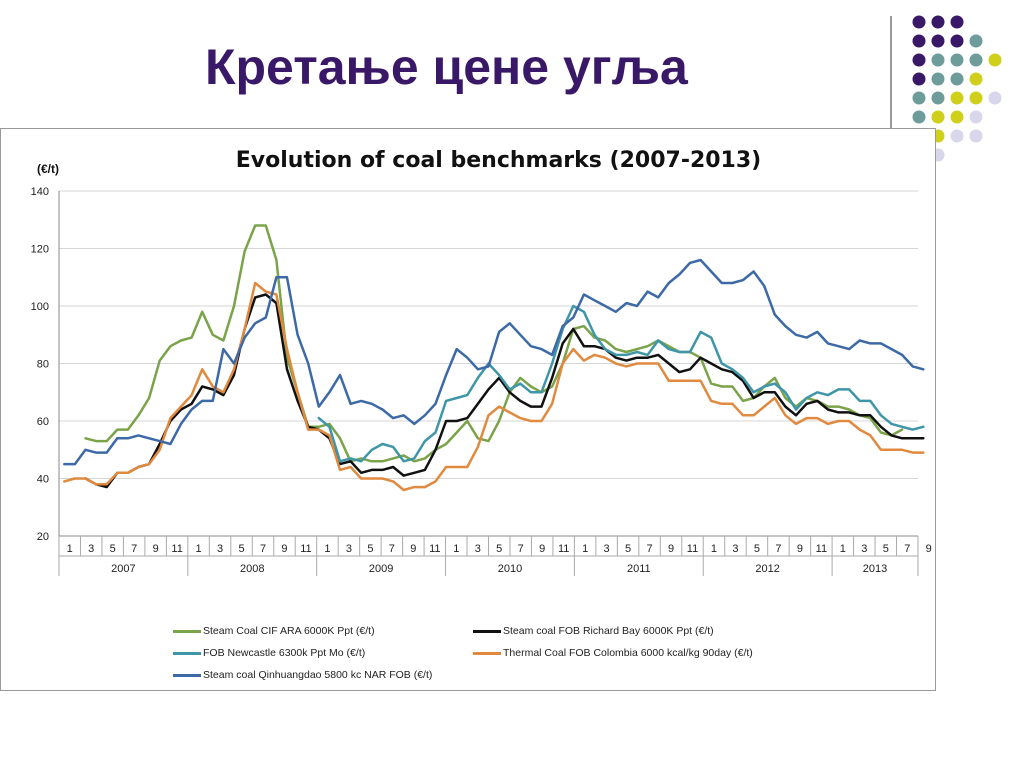 The width and height of the screenshot is (1024, 768). What do you see at coordinates (43, 365) in the screenshot?
I see `y-tick-label: 80` at bounding box center [43, 365].